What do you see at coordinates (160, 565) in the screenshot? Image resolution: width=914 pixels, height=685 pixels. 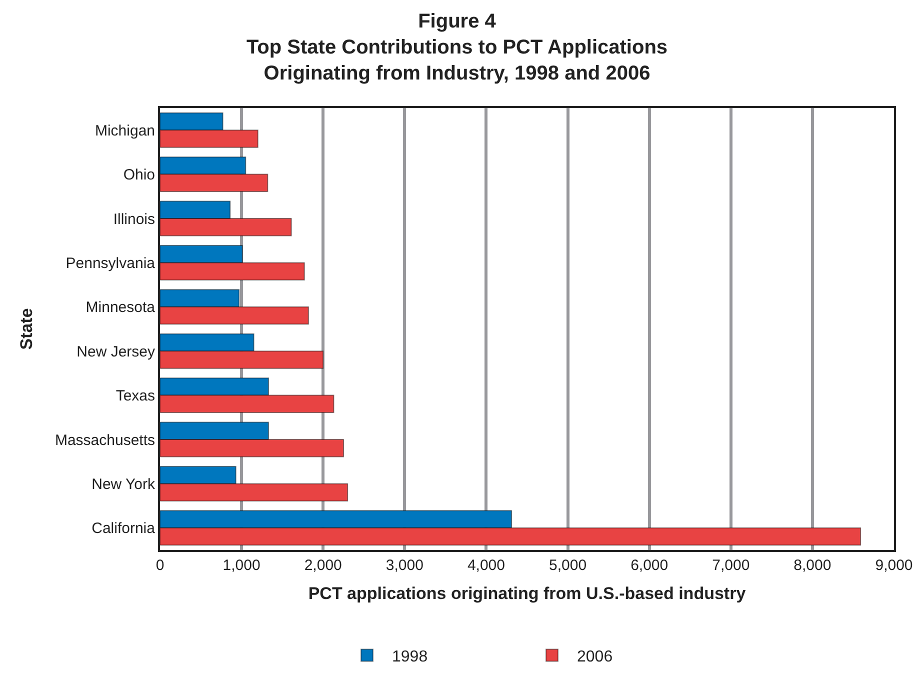 I see `x-tick-label: 0` at bounding box center [160, 565].